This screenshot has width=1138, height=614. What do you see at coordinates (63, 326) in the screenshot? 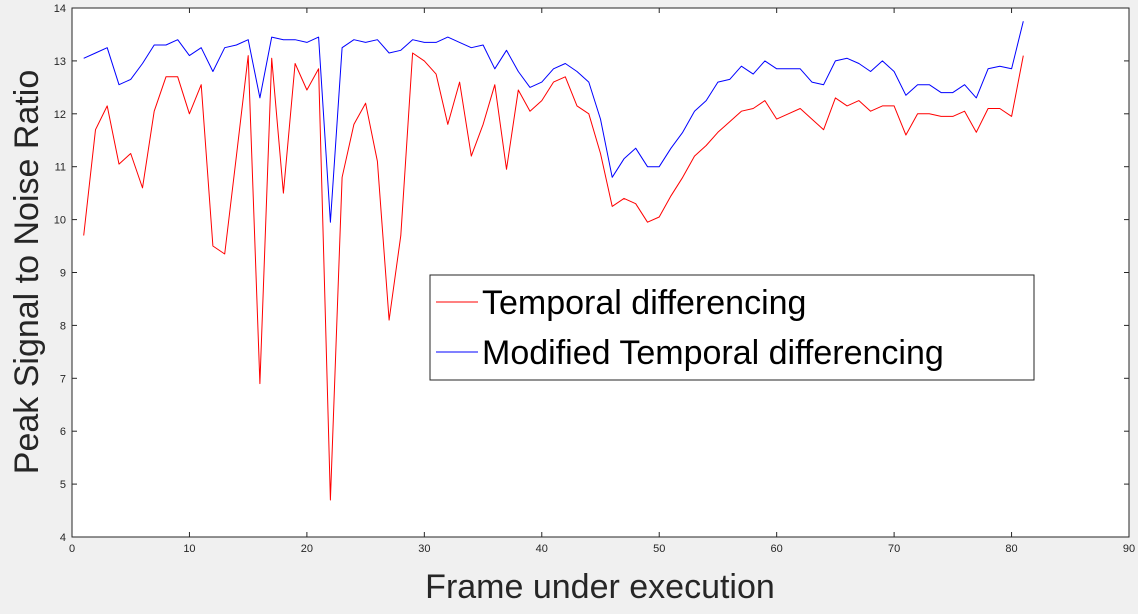
I see `y-tick-label: 8` at bounding box center [63, 326].